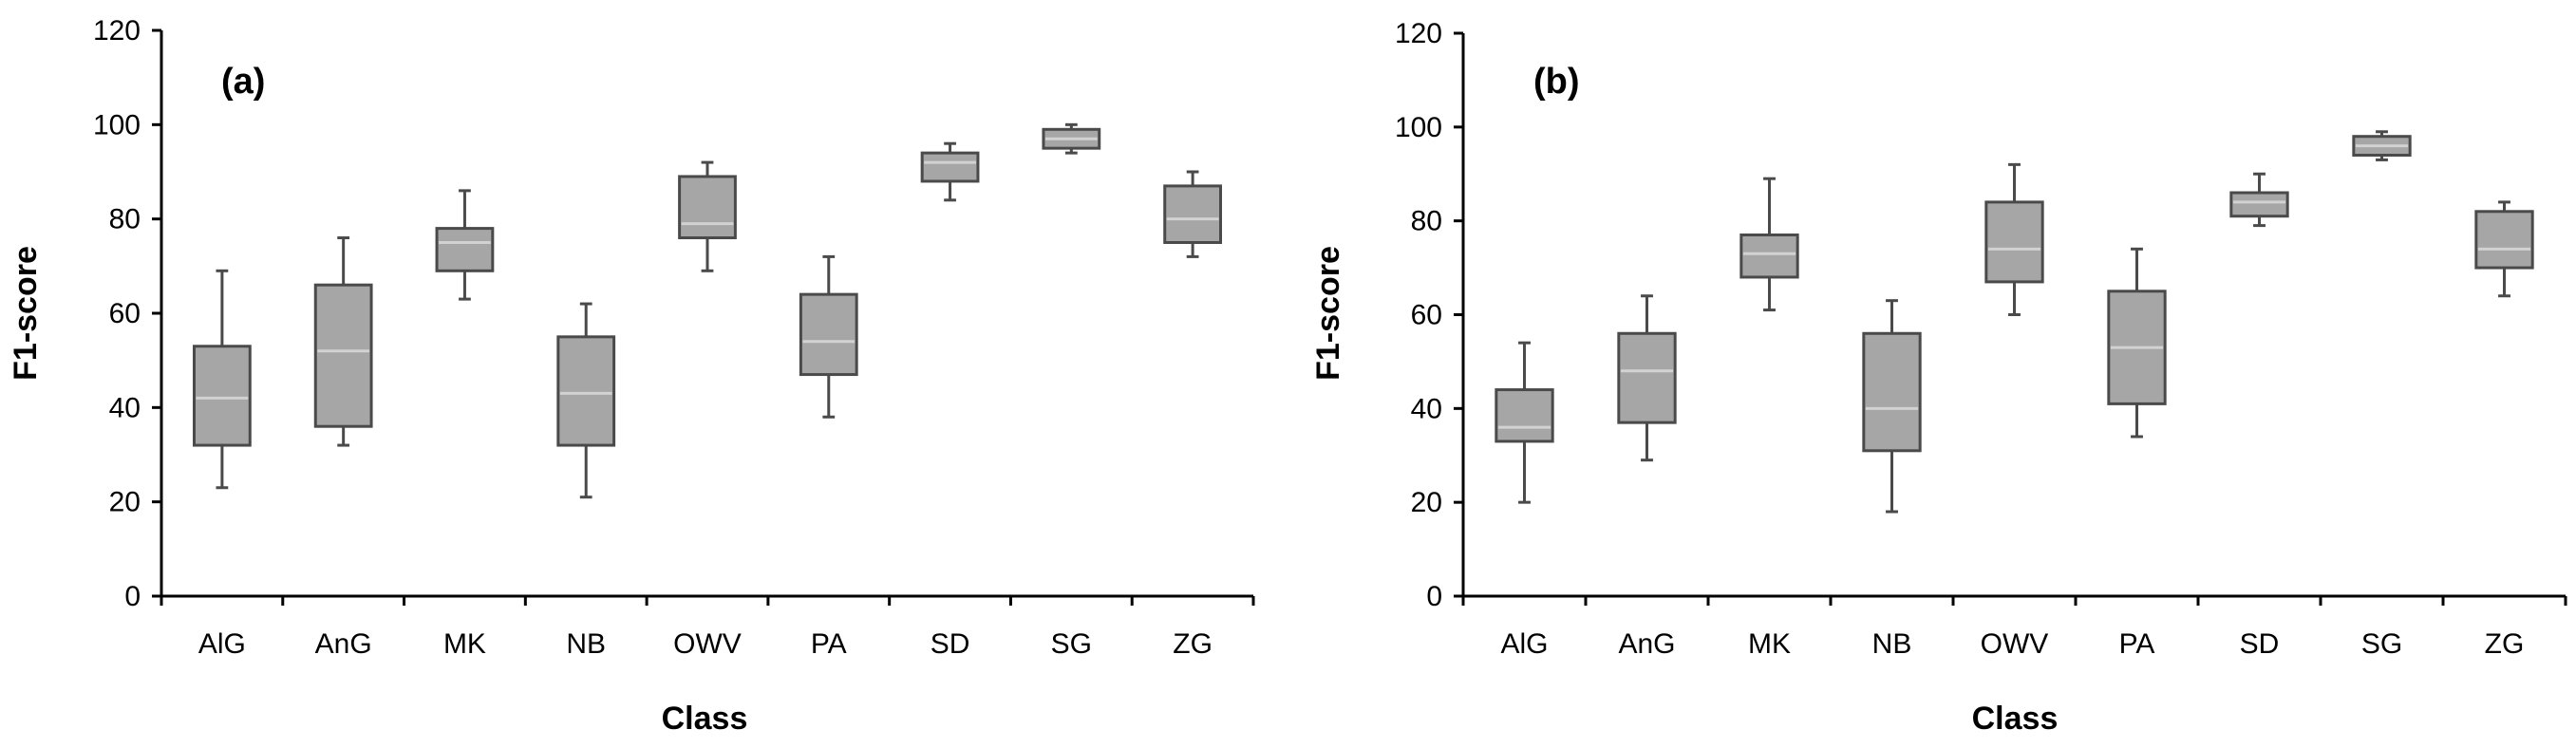 This screenshot has height=748, width=2576. I want to click on panel-label: (a), so click(243, 82).